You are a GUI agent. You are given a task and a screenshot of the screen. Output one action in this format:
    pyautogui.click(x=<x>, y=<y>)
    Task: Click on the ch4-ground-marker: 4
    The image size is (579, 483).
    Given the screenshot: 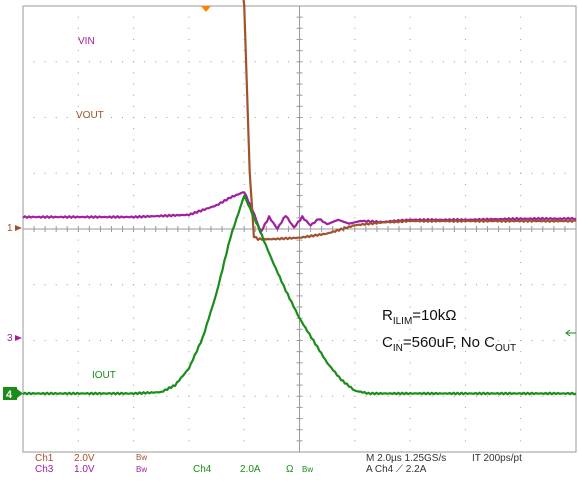 What is the action you would take?
    pyautogui.click(x=13, y=394)
    